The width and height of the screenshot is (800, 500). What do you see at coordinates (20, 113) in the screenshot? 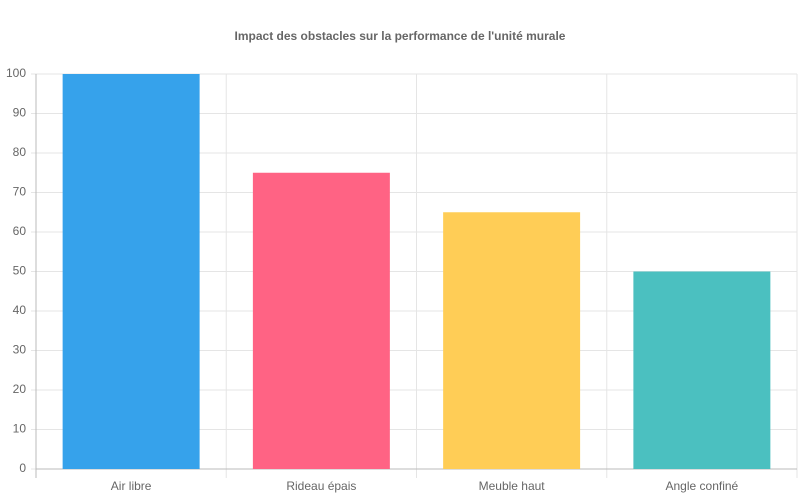
I see `y-tick-label: 90` at bounding box center [20, 113].